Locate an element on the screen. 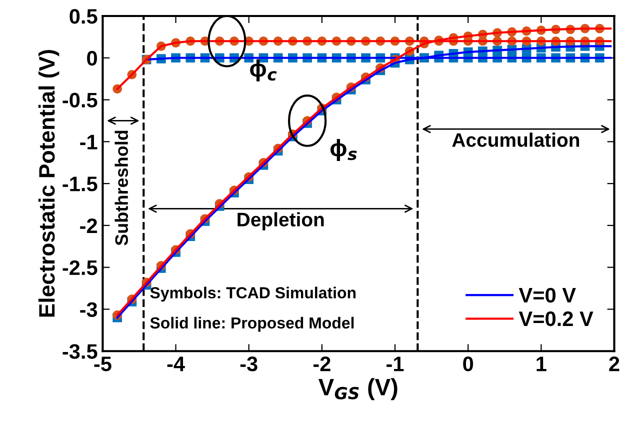 This screenshot has height=421, width=630. x-tick-label: -4 is located at coordinates (176, 364).